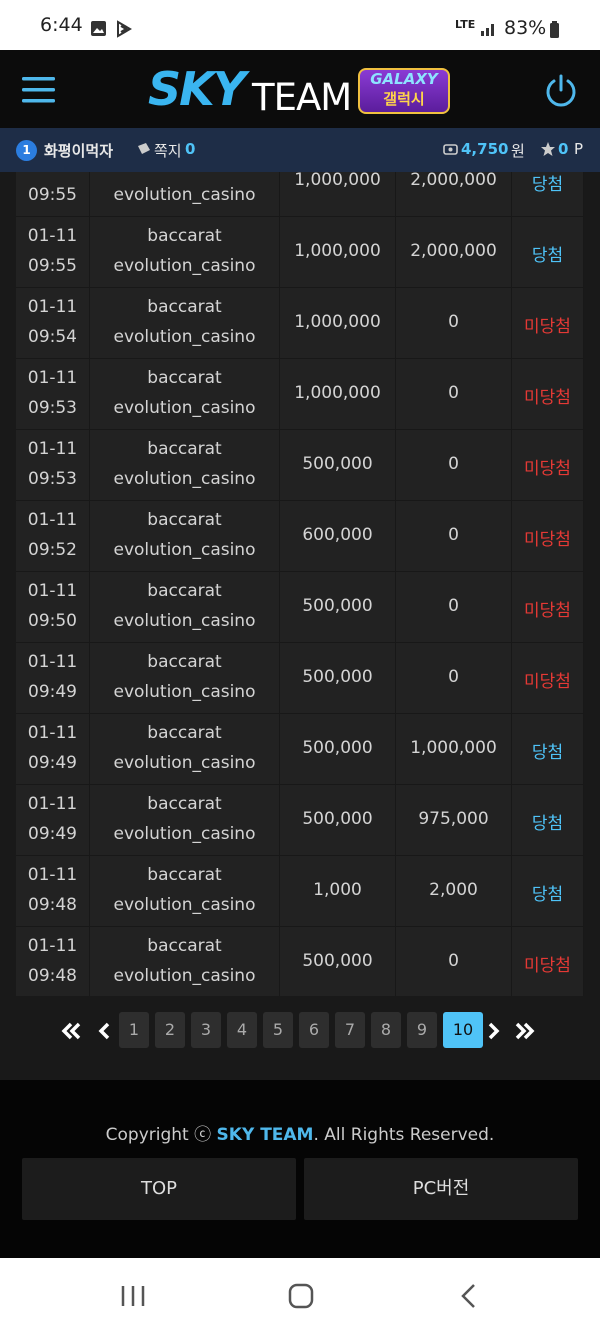  I want to click on back-button, so click(468, 1296).